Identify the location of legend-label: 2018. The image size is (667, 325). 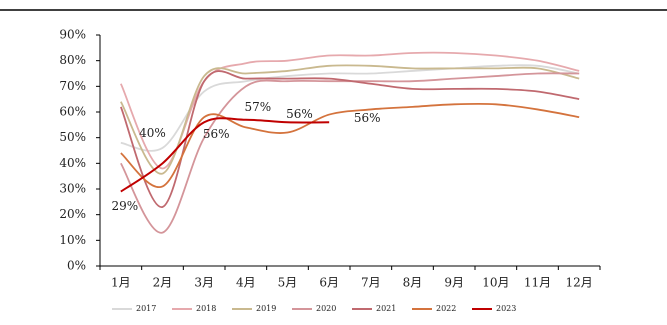
(206, 308).